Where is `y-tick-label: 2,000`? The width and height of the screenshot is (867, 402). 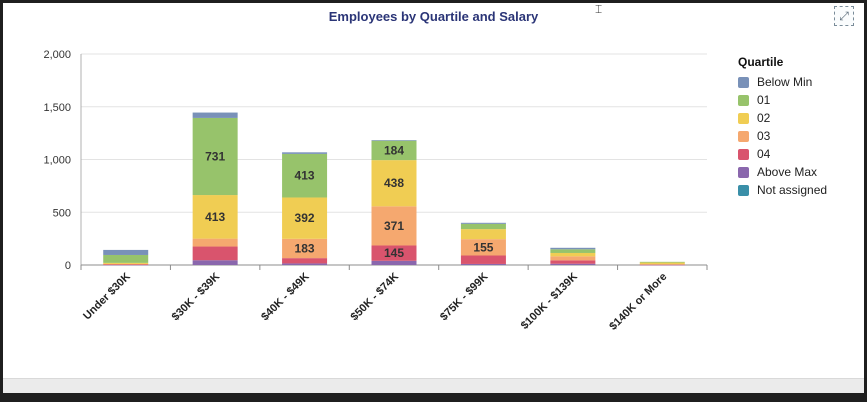 y-tick-label: 2,000 is located at coordinates (57, 55).